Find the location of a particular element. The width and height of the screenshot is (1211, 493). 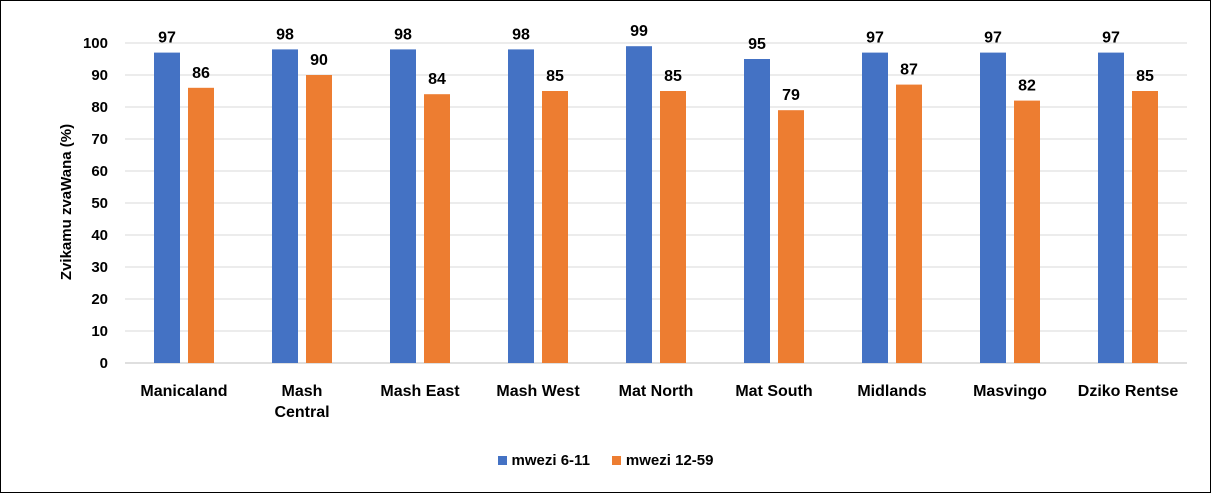

data-label-series-2: 84 is located at coordinates (437, 79).